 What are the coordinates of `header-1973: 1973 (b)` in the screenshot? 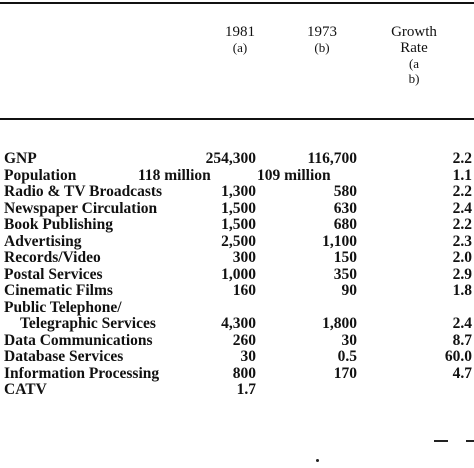 It's located at (322, 40).